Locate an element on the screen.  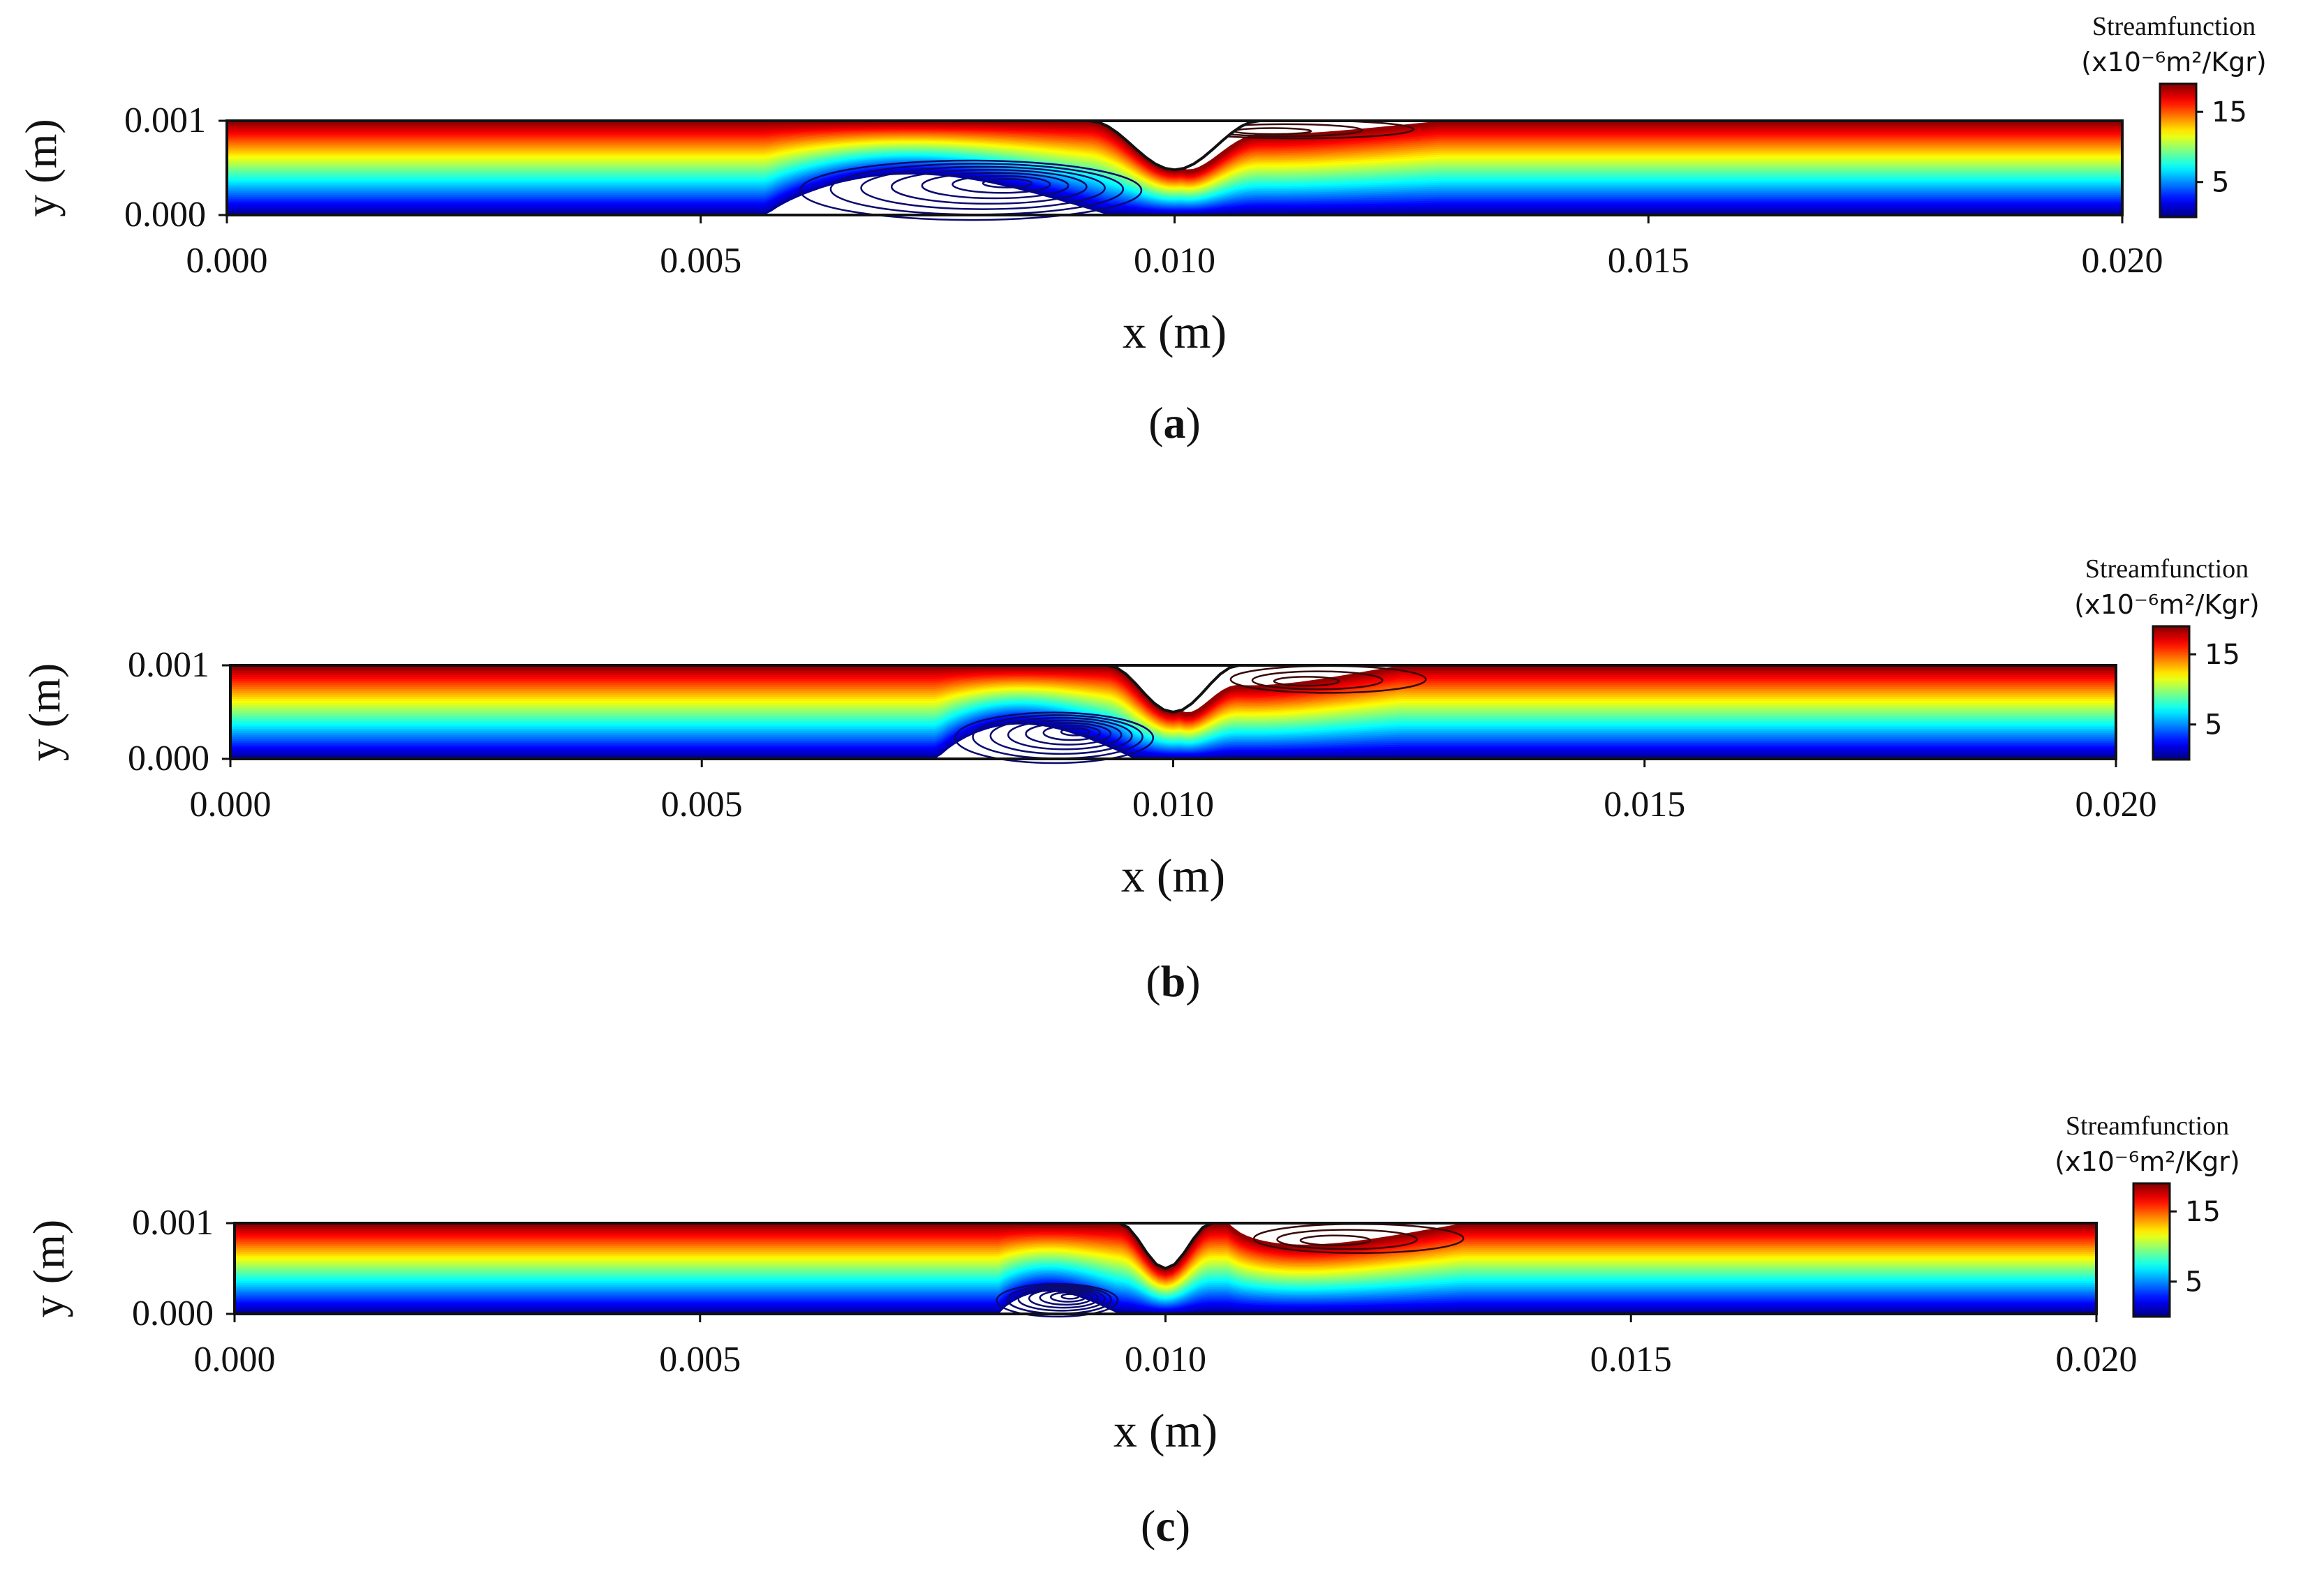
recirculation-eddy-lower is located at coordinates (1057, 1300).